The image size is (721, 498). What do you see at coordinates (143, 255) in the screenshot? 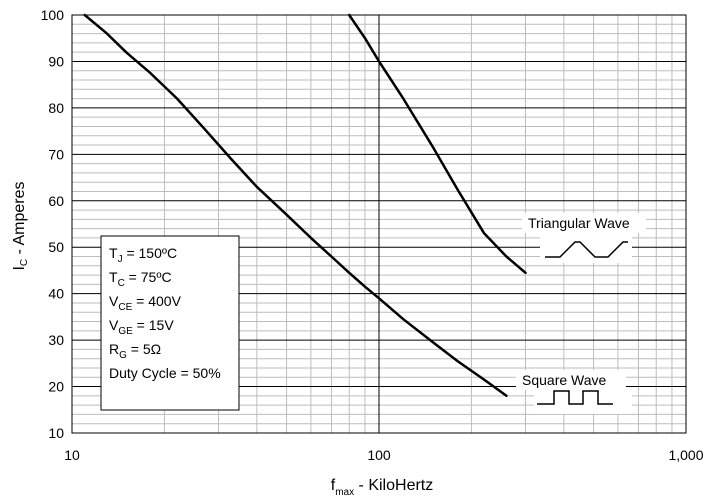
I see `condition-line: TJ = 150ºC` at bounding box center [143, 255].